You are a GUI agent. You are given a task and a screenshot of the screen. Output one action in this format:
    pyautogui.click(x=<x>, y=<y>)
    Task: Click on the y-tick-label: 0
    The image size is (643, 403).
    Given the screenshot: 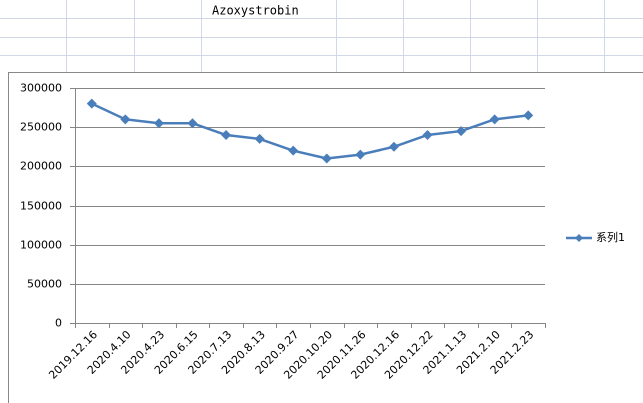 What is the action you would take?
    pyautogui.click(x=58, y=323)
    